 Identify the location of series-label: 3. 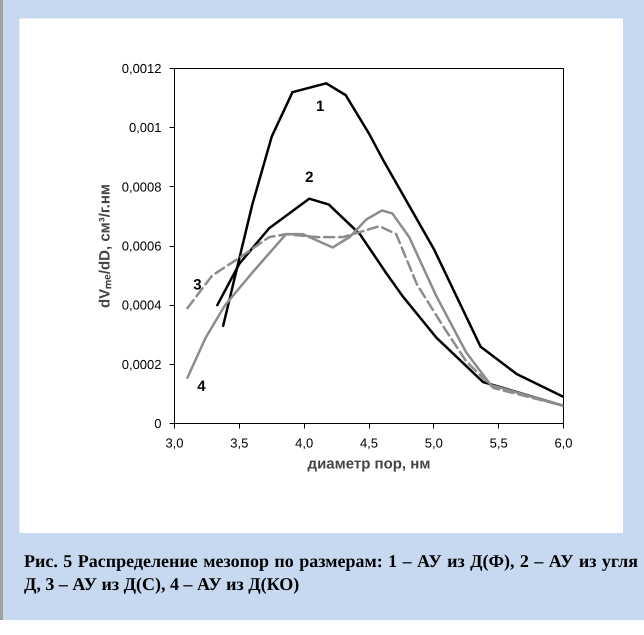
(197, 285).